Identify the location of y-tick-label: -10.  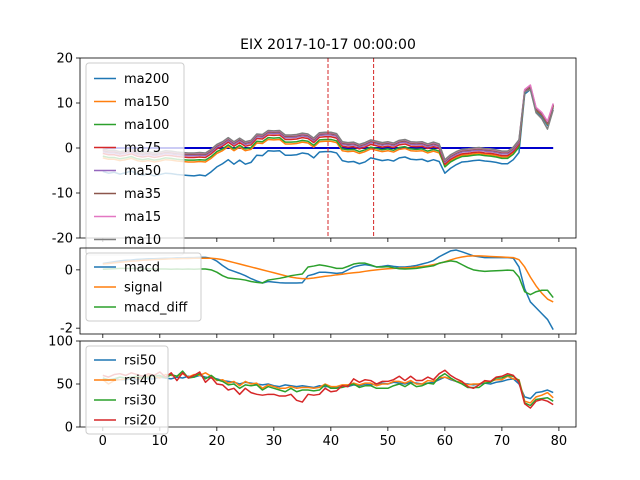
(62, 194).